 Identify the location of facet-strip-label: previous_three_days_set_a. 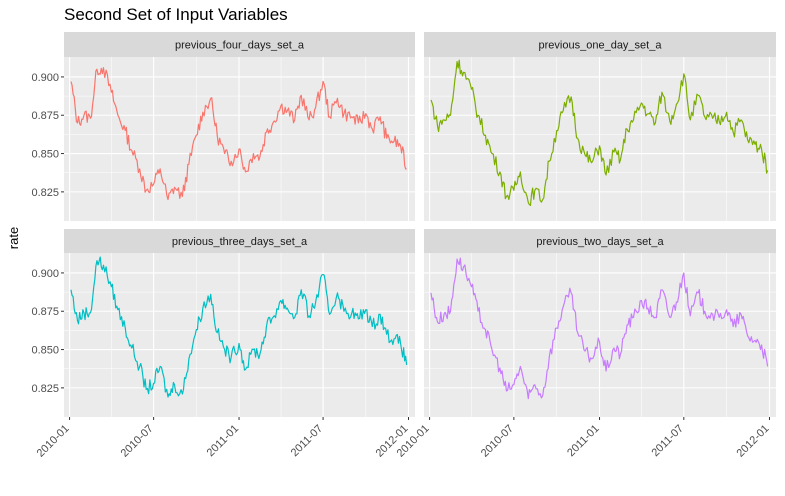
(240, 242).